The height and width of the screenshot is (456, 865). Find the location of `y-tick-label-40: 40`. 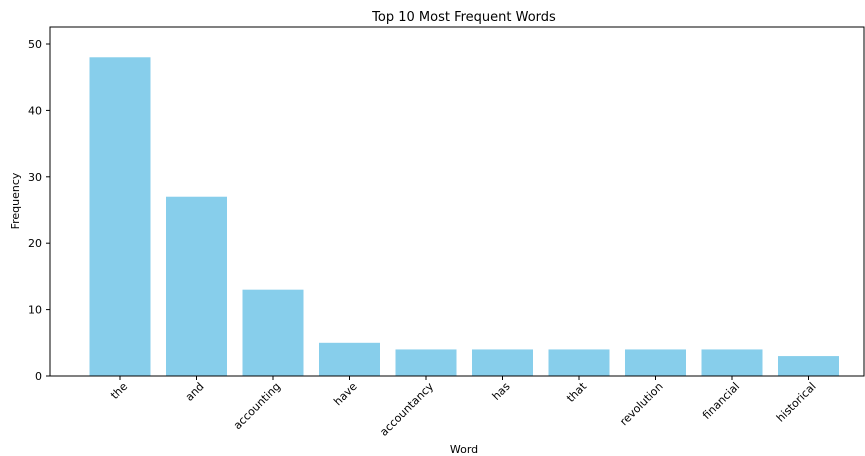

y-tick-label-40: 40 is located at coordinates (35, 110).